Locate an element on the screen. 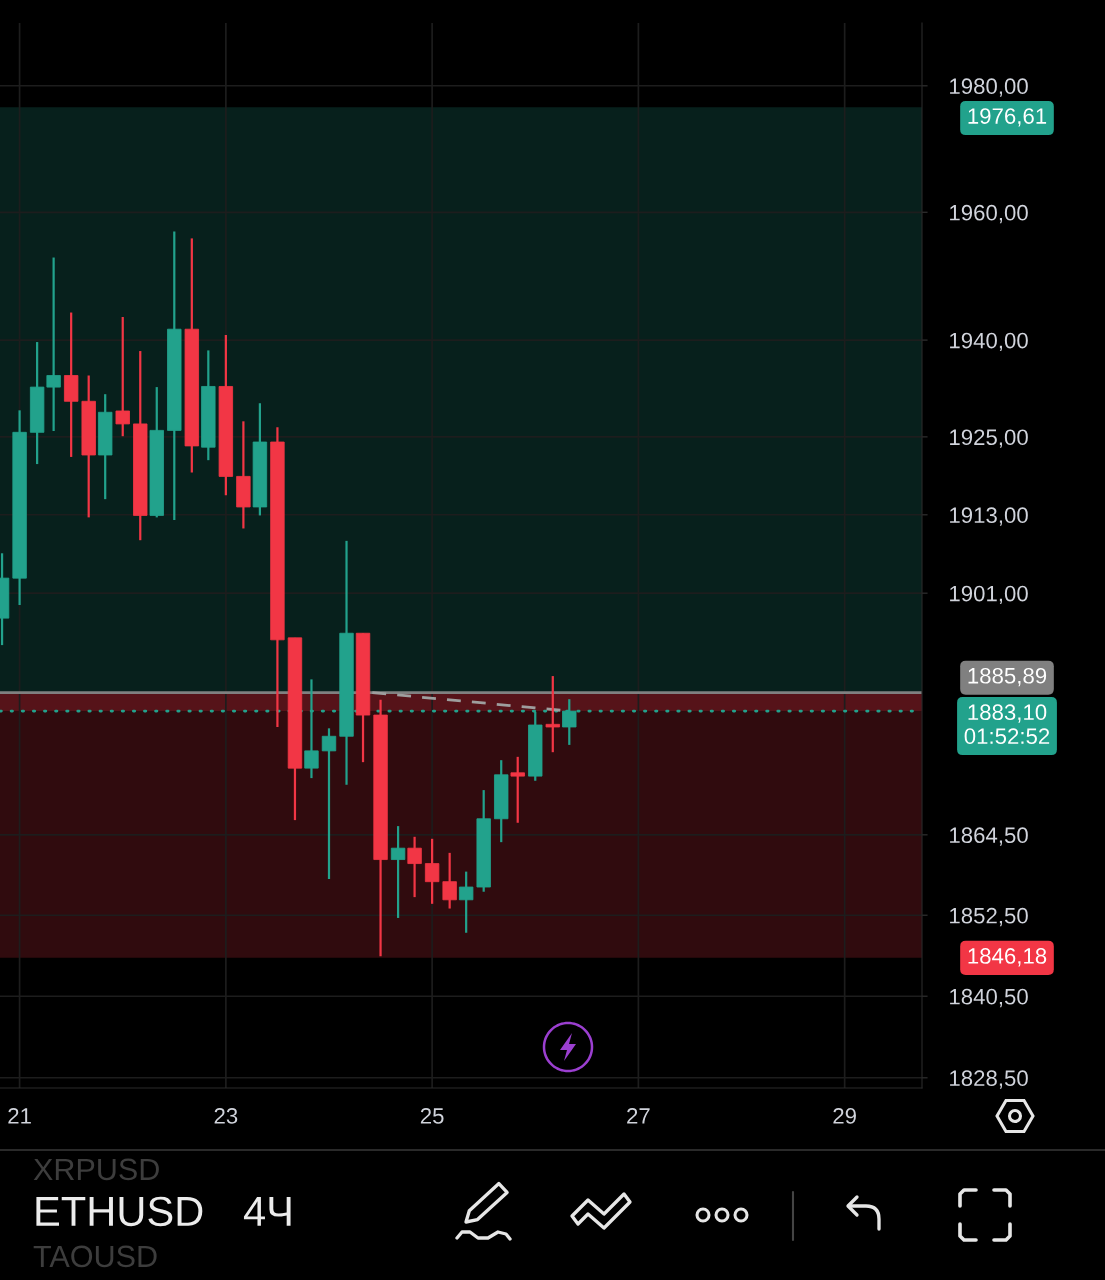 This screenshot has width=1105, height=1280. x-tick-label: 25 is located at coordinates (432, 1116).